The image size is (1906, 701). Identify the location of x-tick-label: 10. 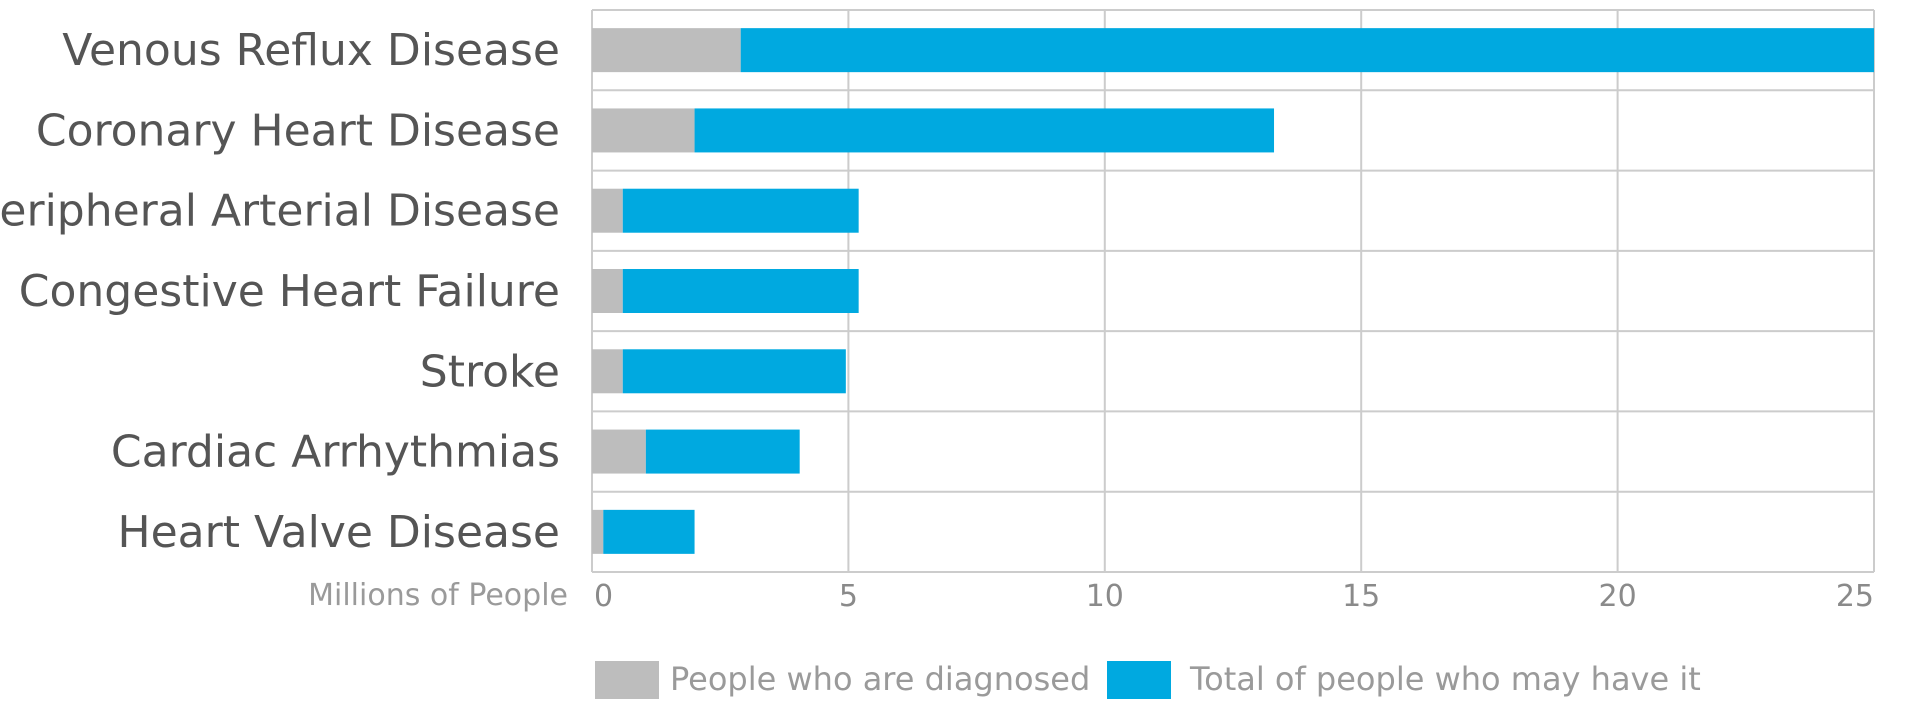
(1105, 596).